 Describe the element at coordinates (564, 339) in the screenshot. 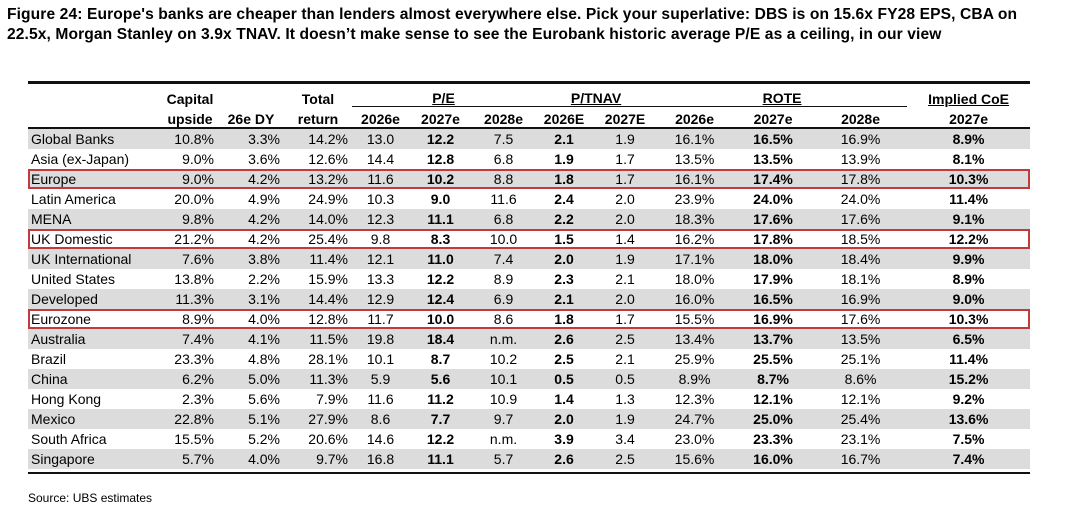

I see `cell-ptnav-2026: 2.6` at that location.